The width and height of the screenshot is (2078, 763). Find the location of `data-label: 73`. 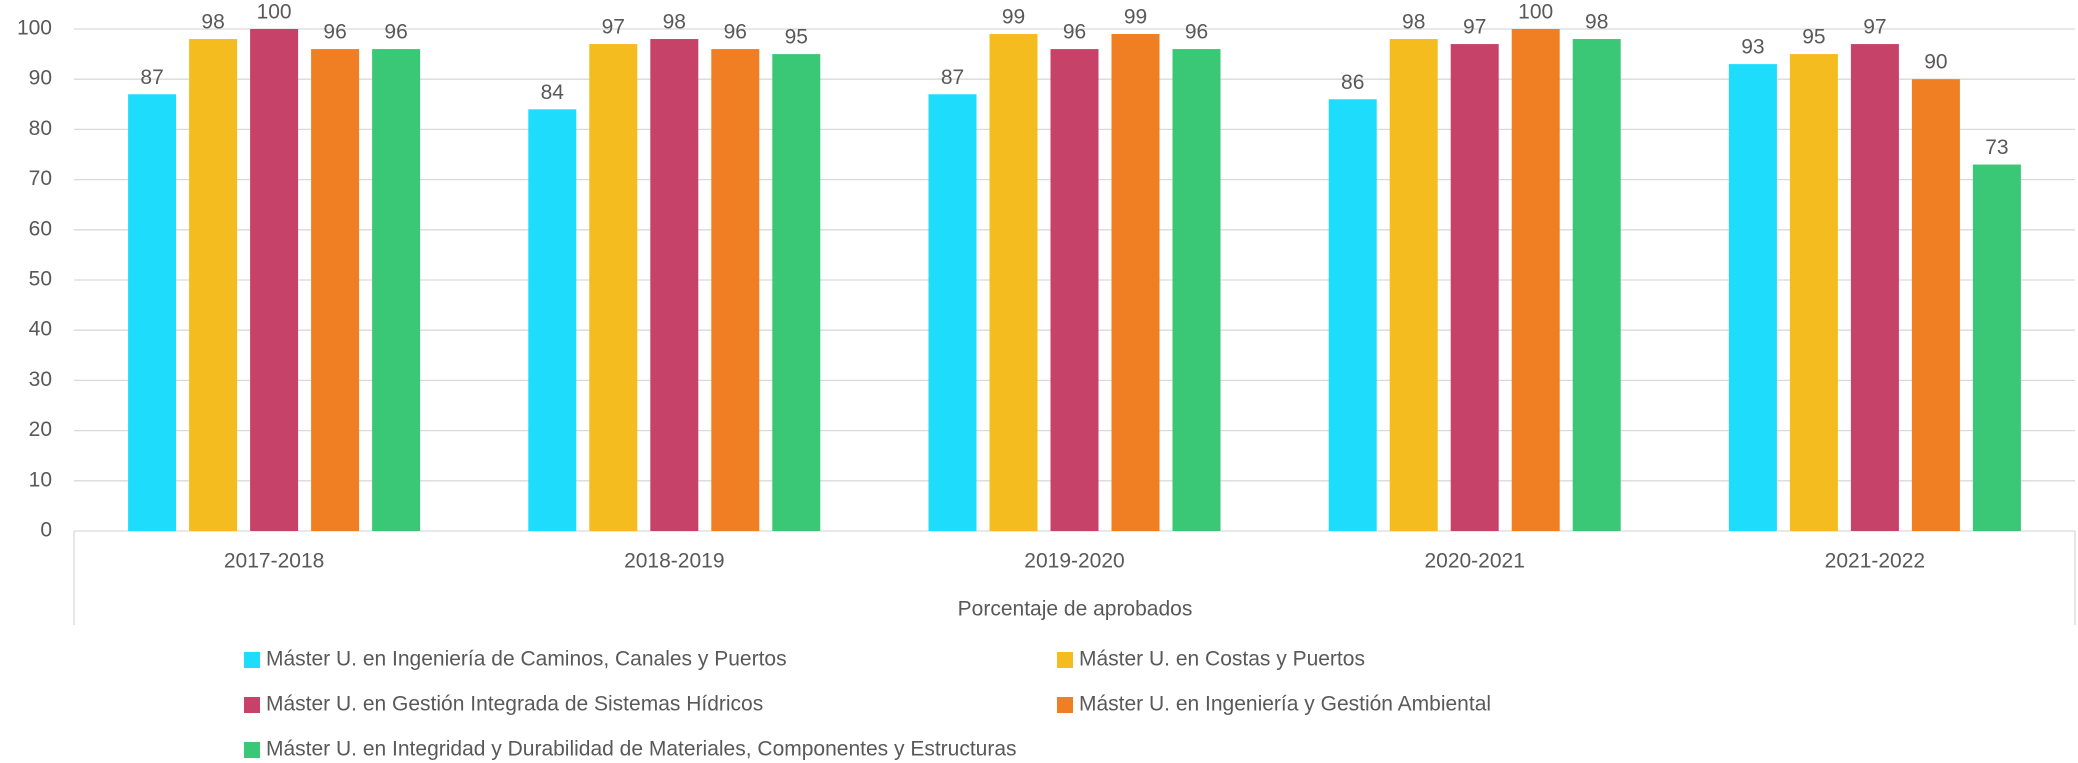

data-label: 73 is located at coordinates (1996, 147).